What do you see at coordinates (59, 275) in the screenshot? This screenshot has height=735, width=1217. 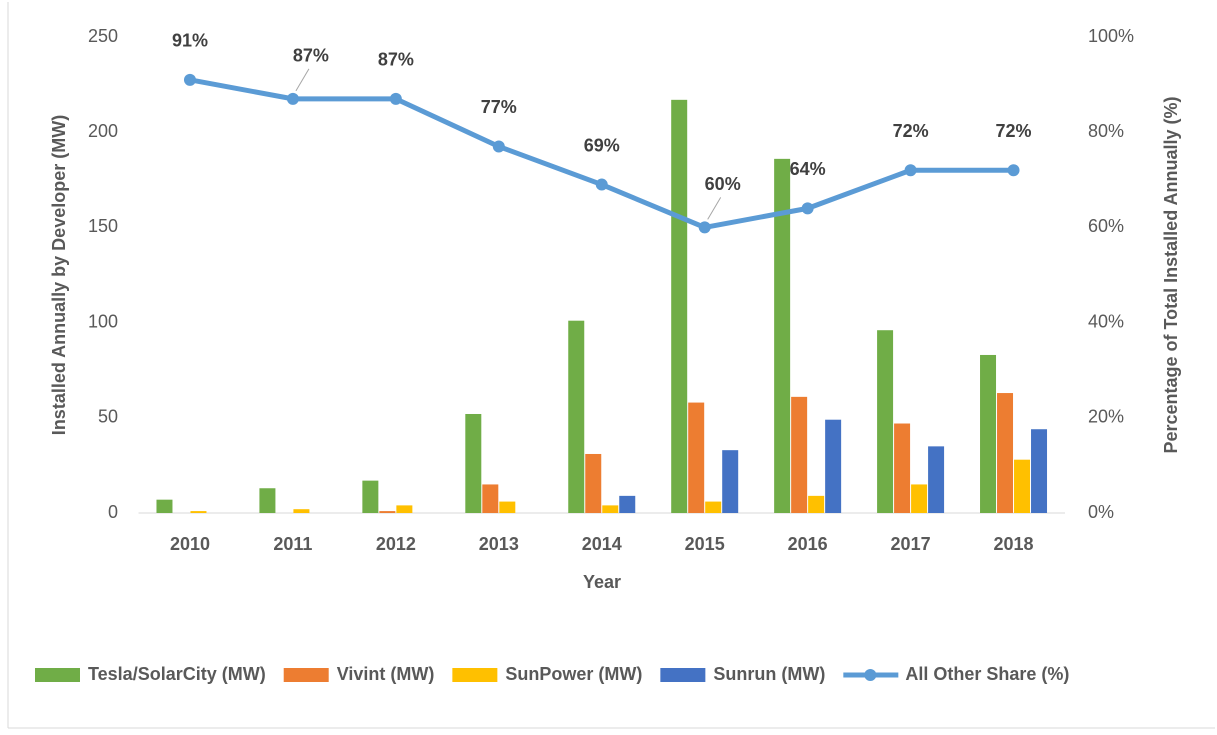 I see `y-axis-title: Installed Annually by Developer (MW)` at bounding box center [59, 275].